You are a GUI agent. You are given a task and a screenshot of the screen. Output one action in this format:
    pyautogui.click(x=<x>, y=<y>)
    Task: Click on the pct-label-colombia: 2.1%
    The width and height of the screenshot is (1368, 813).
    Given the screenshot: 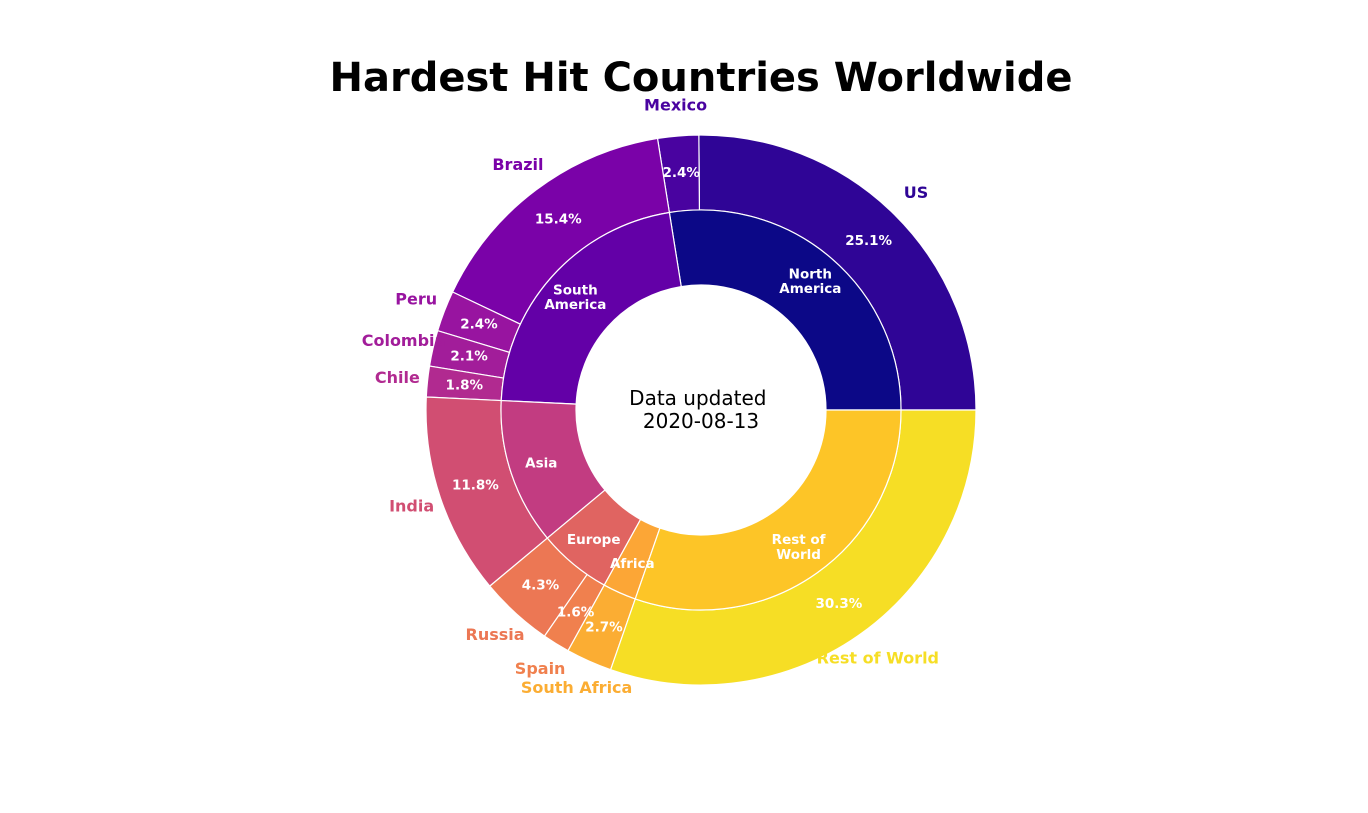 What is the action you would take?
    pyautogui.click(x=469, y=357)
    